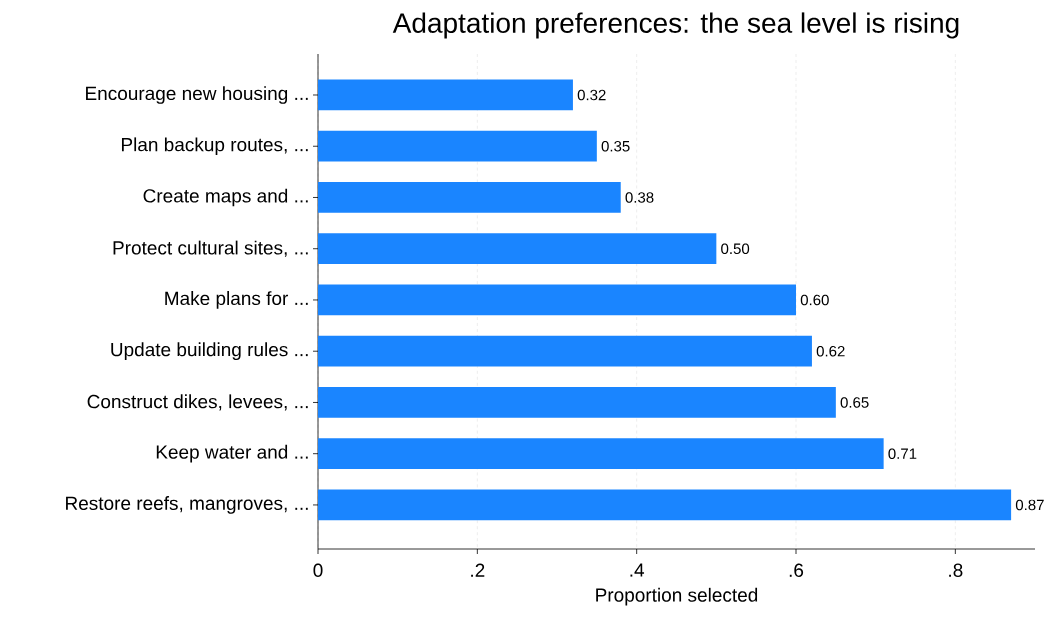 The image size is (1061, 617). I want to click on data-label: 0.35, so click(615, 146).